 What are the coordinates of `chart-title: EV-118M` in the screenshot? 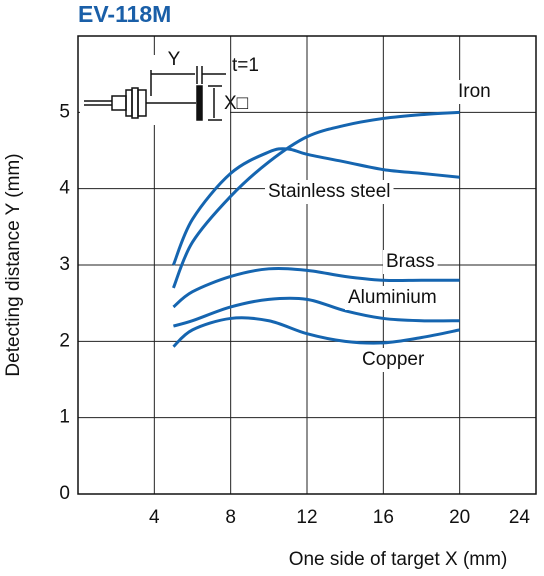 It's located at (124, 14).